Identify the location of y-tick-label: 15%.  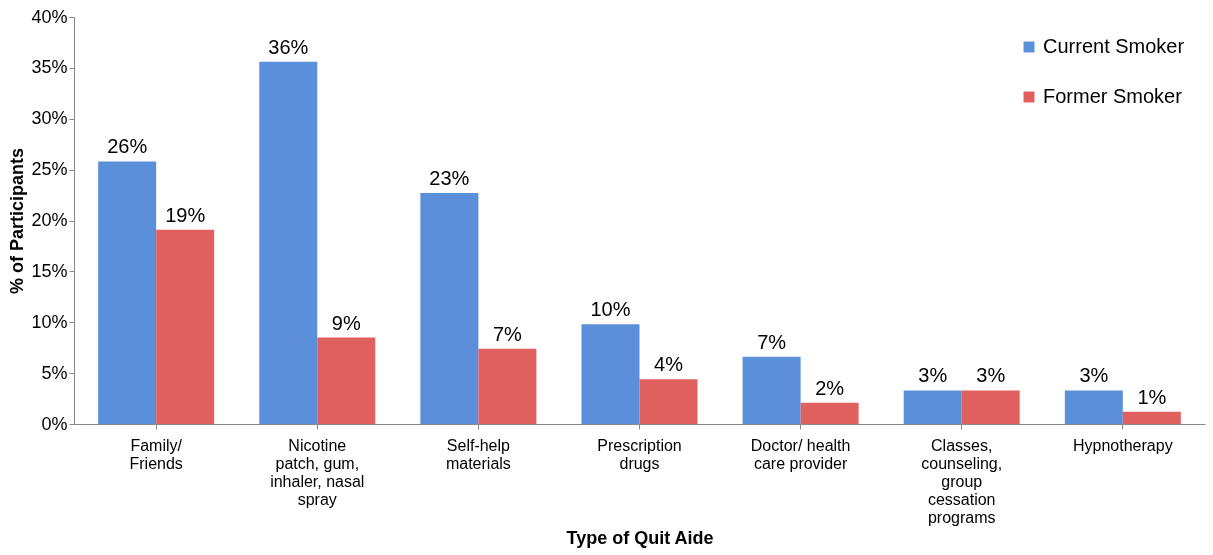
(49, 270).